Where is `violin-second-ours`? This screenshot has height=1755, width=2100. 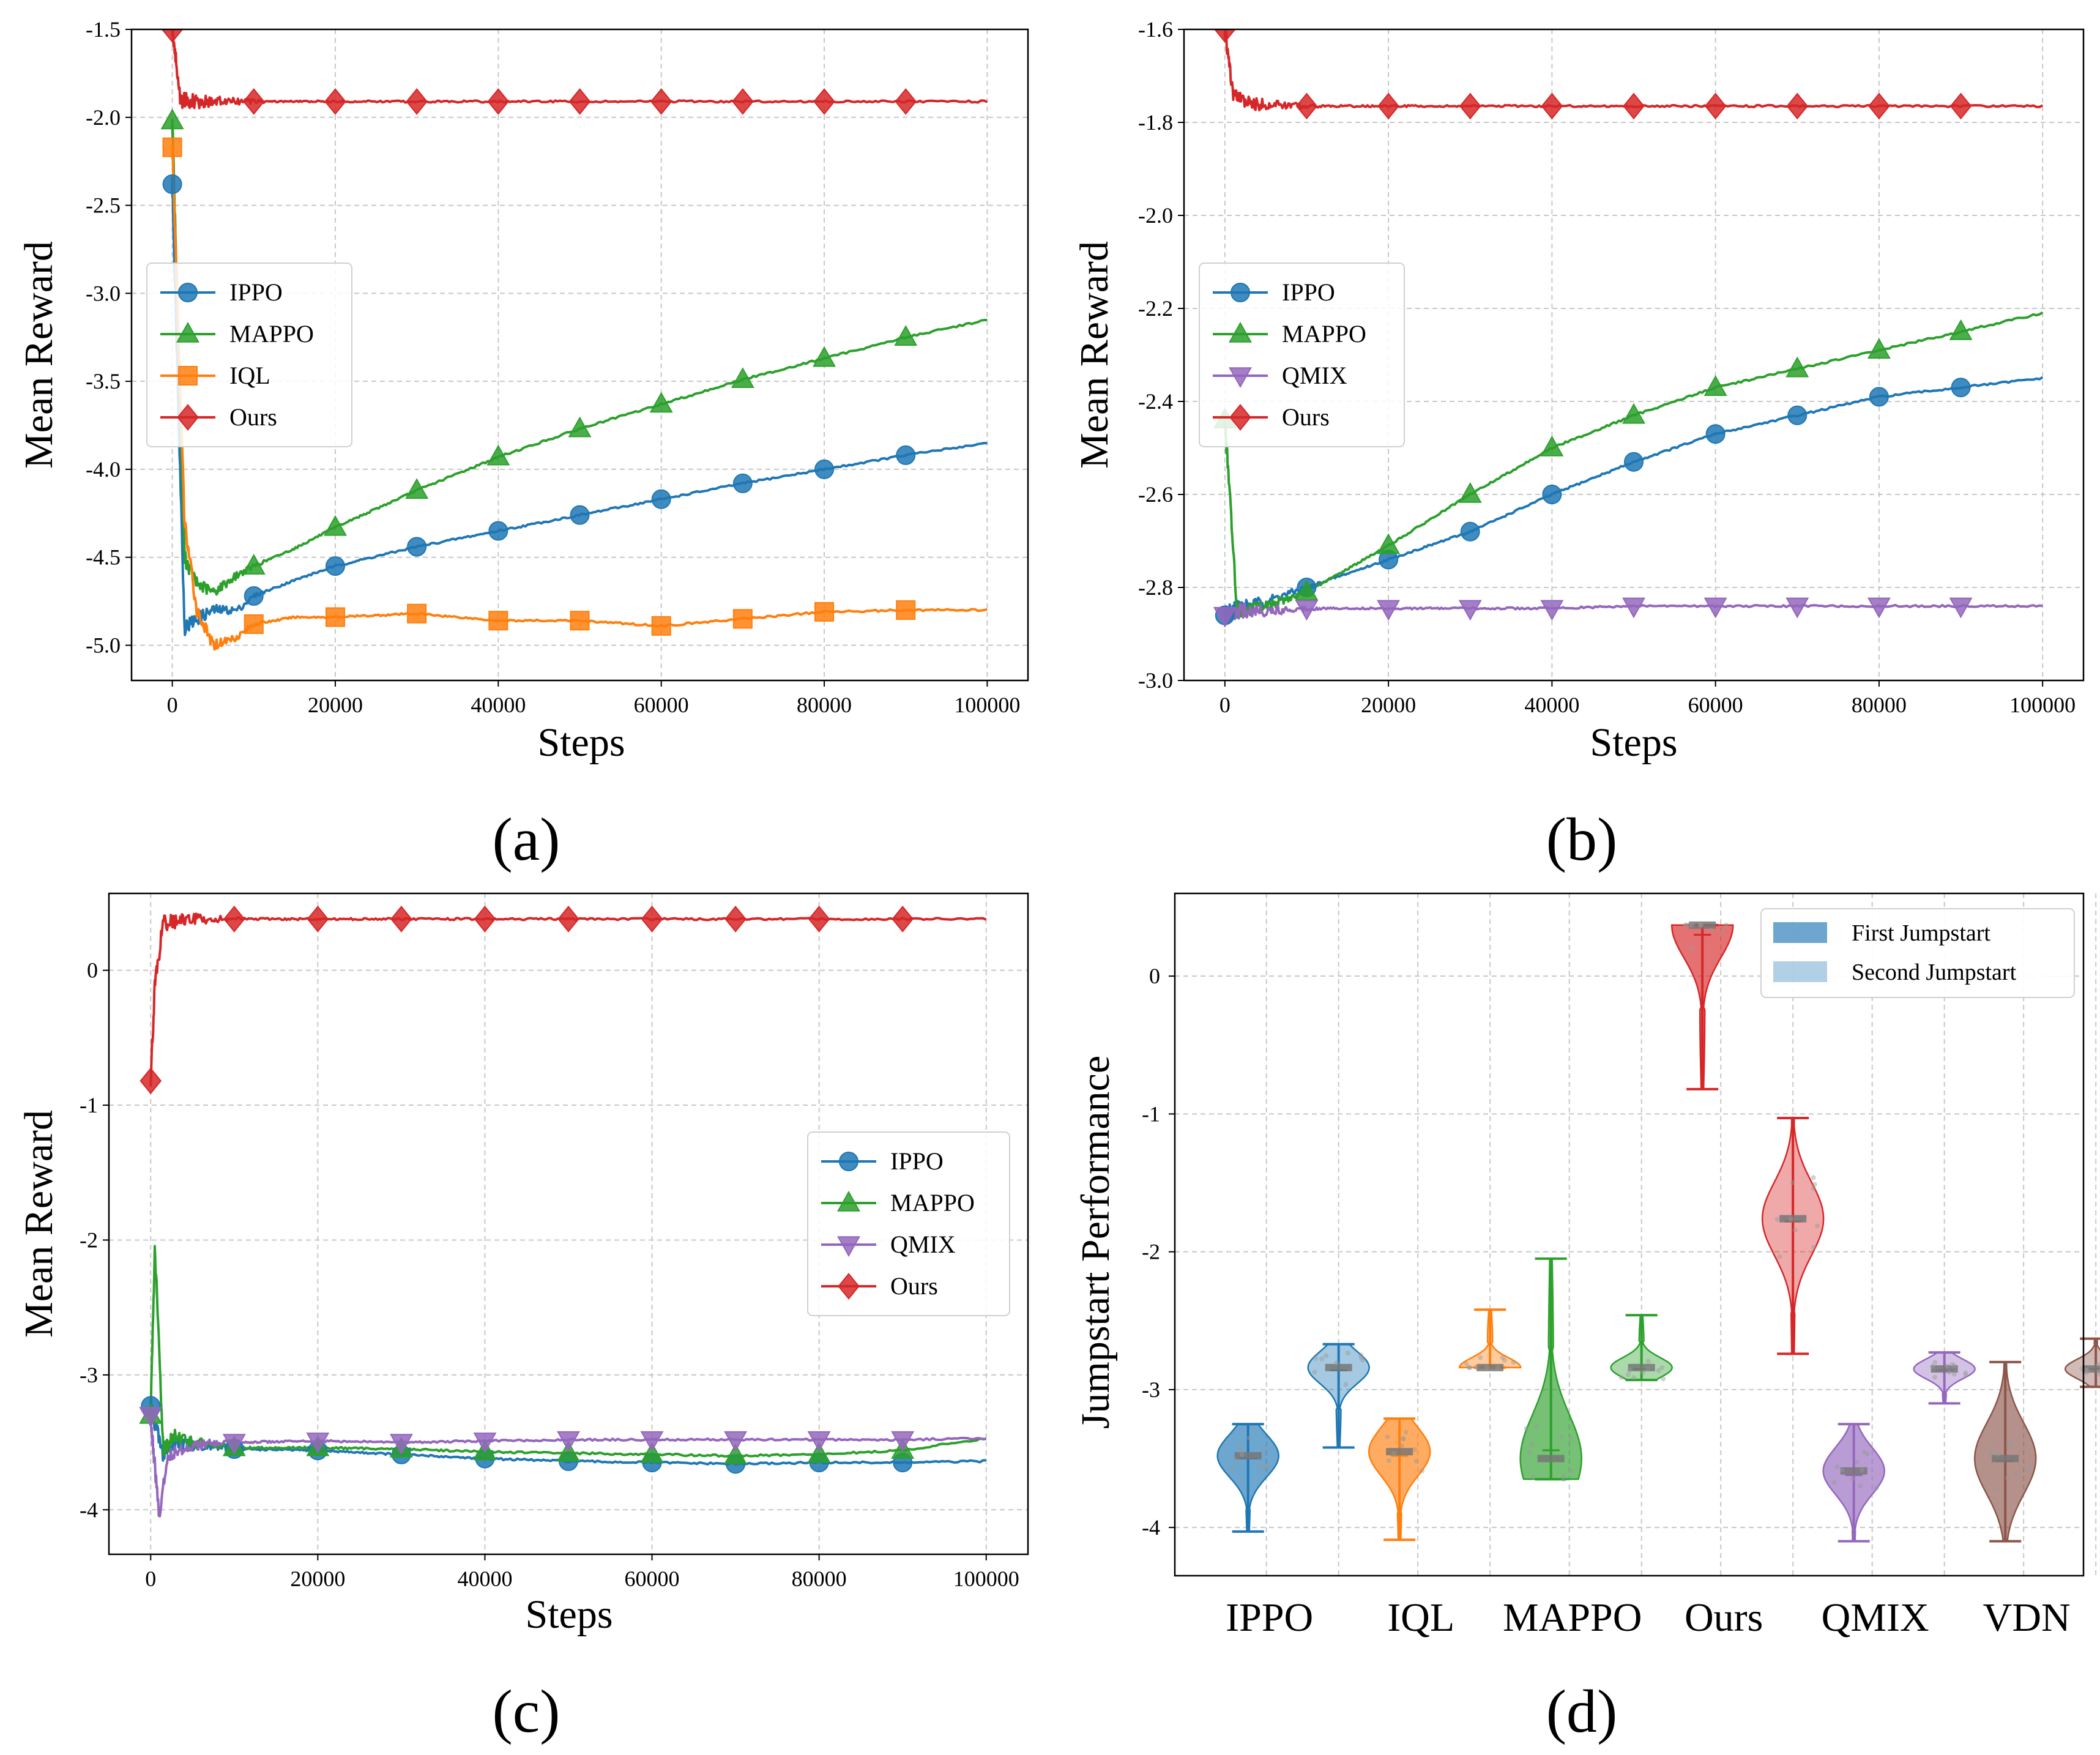 violin-second-ours is located at coordinates (1793, 1236).